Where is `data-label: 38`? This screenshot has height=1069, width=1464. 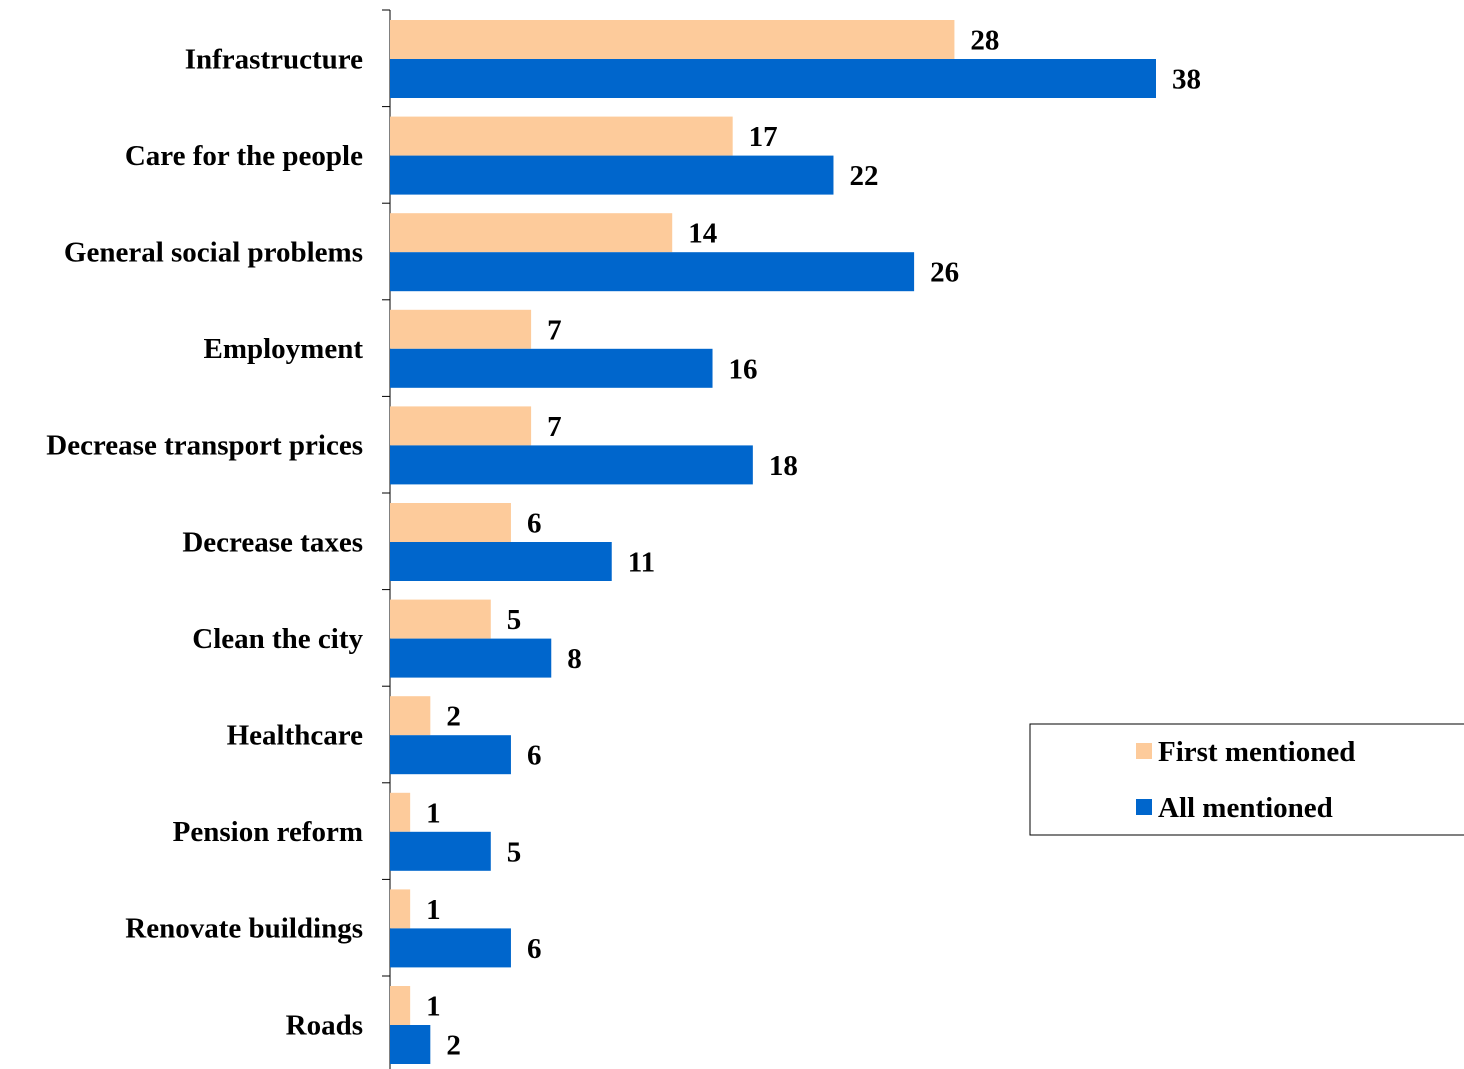
data-label: 38 is located at coordinates (1186, 80).